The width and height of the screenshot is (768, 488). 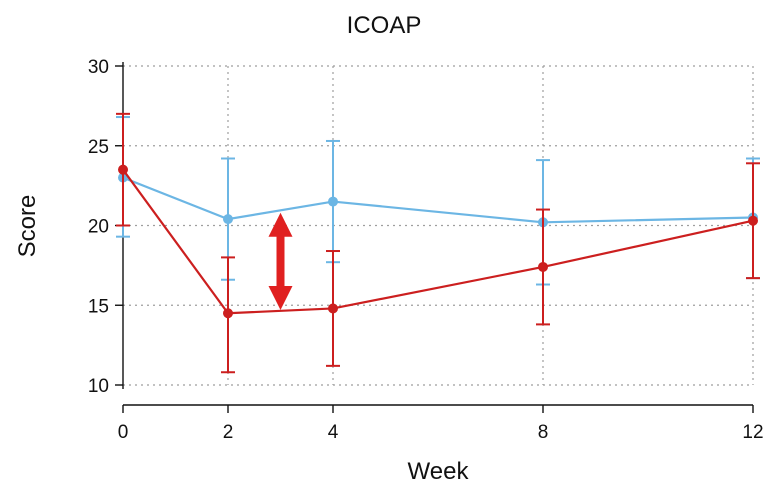 I want to click on x-tick-label: 12, so click(x=752, y=432).